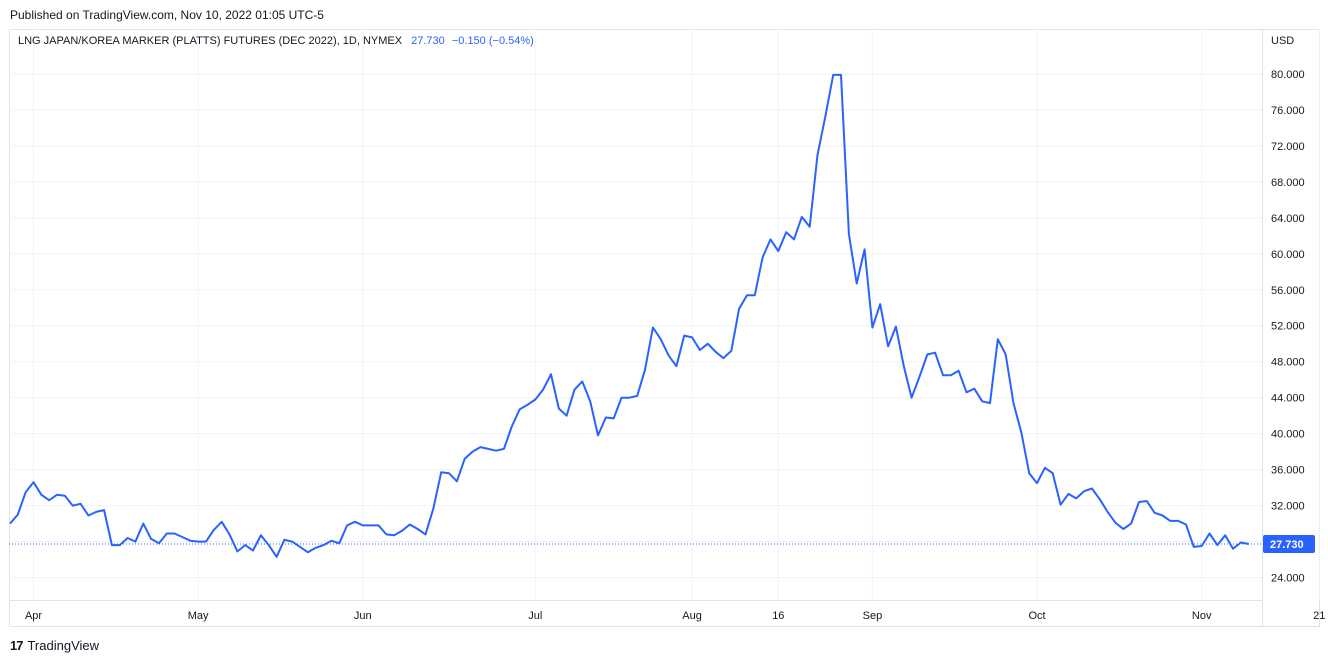  Describe the element at coordinates (1288, 75) in the screenshot. I see `y-tick-label: 80.000` at that location.